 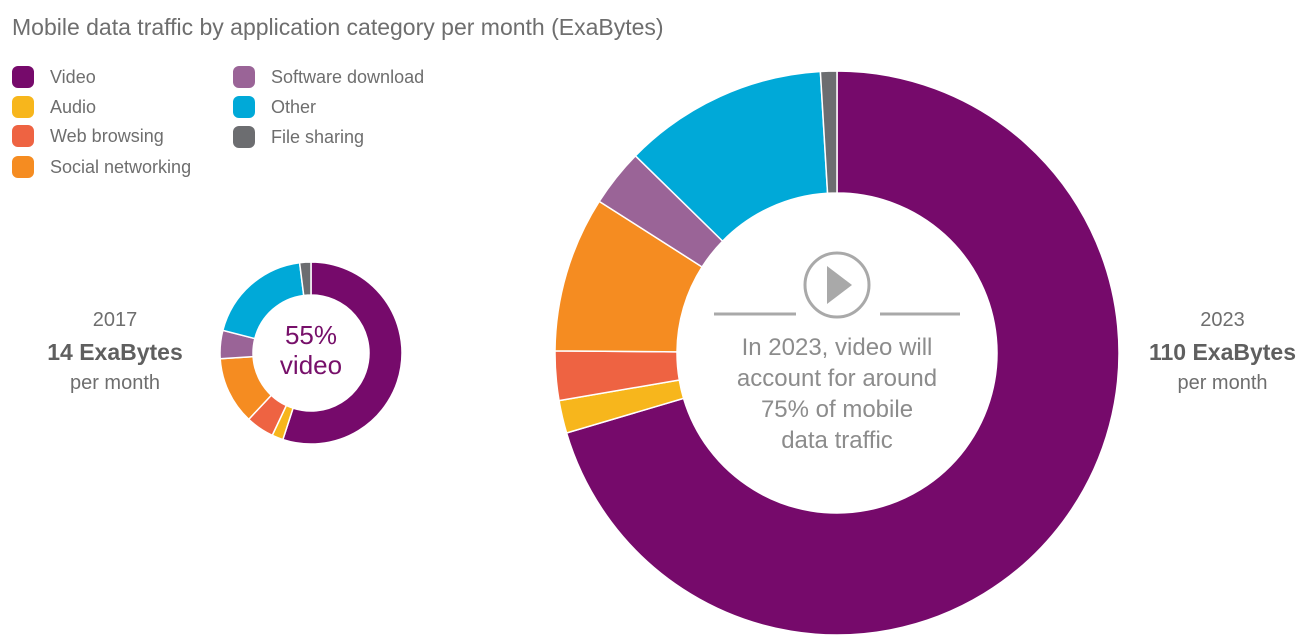 What do you see at coordinates (107, 135) in the screenshot?
I see `legend-label: Web browsing` at bounding box center [107, 135].